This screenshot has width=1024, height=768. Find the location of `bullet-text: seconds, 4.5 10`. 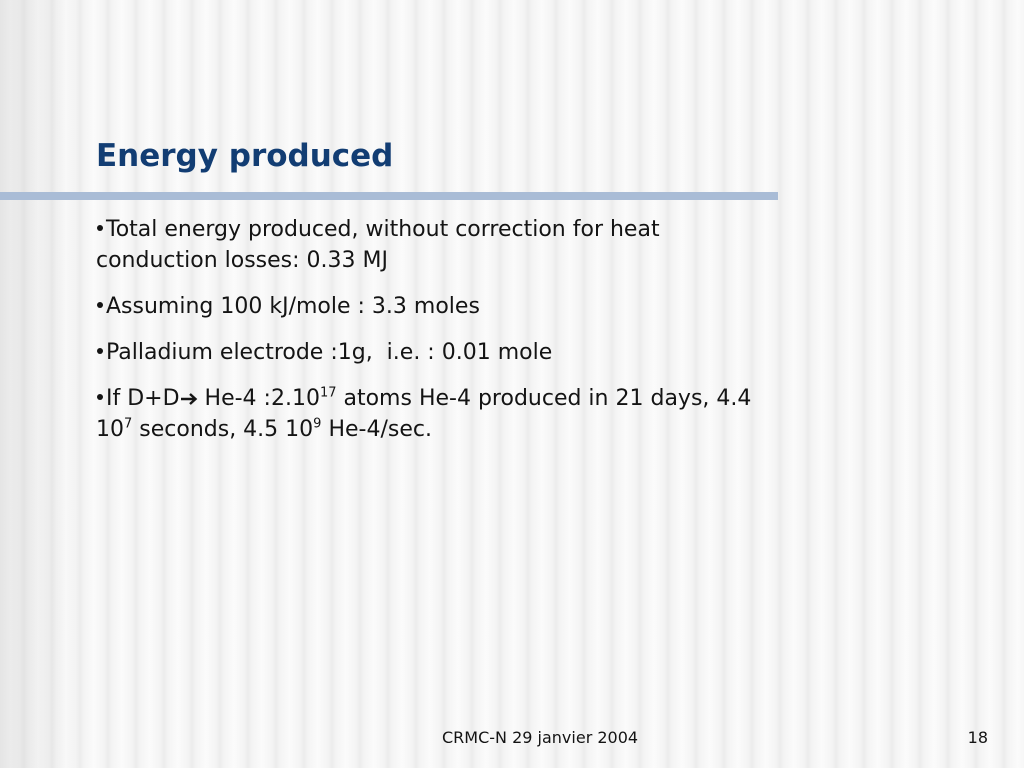

bullet-text: seconds, 4.5 10 is located at coordinates (223, 429).